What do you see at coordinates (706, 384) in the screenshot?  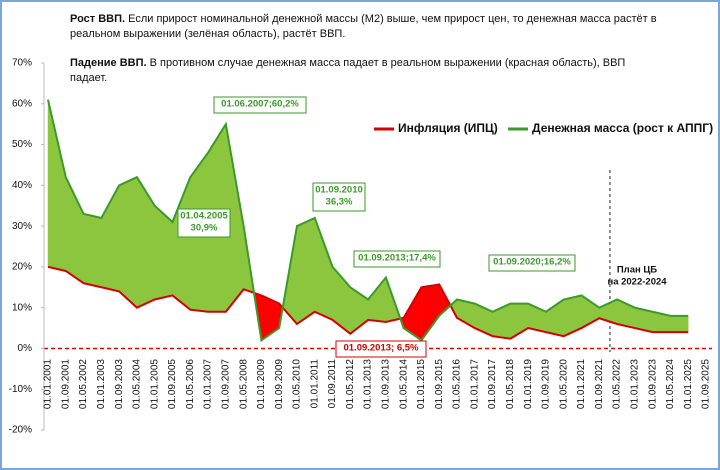 I see `x-tick-label: 01.09.2025` at bounding box center [706, 384].